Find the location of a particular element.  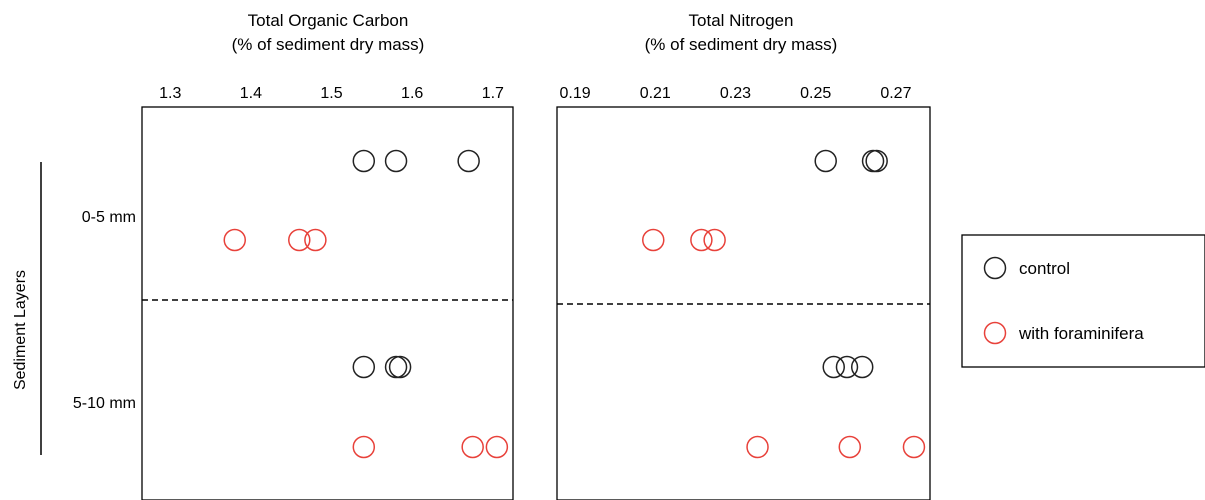

x-tick-label: 0.19 is located at coordinates (574, 93).